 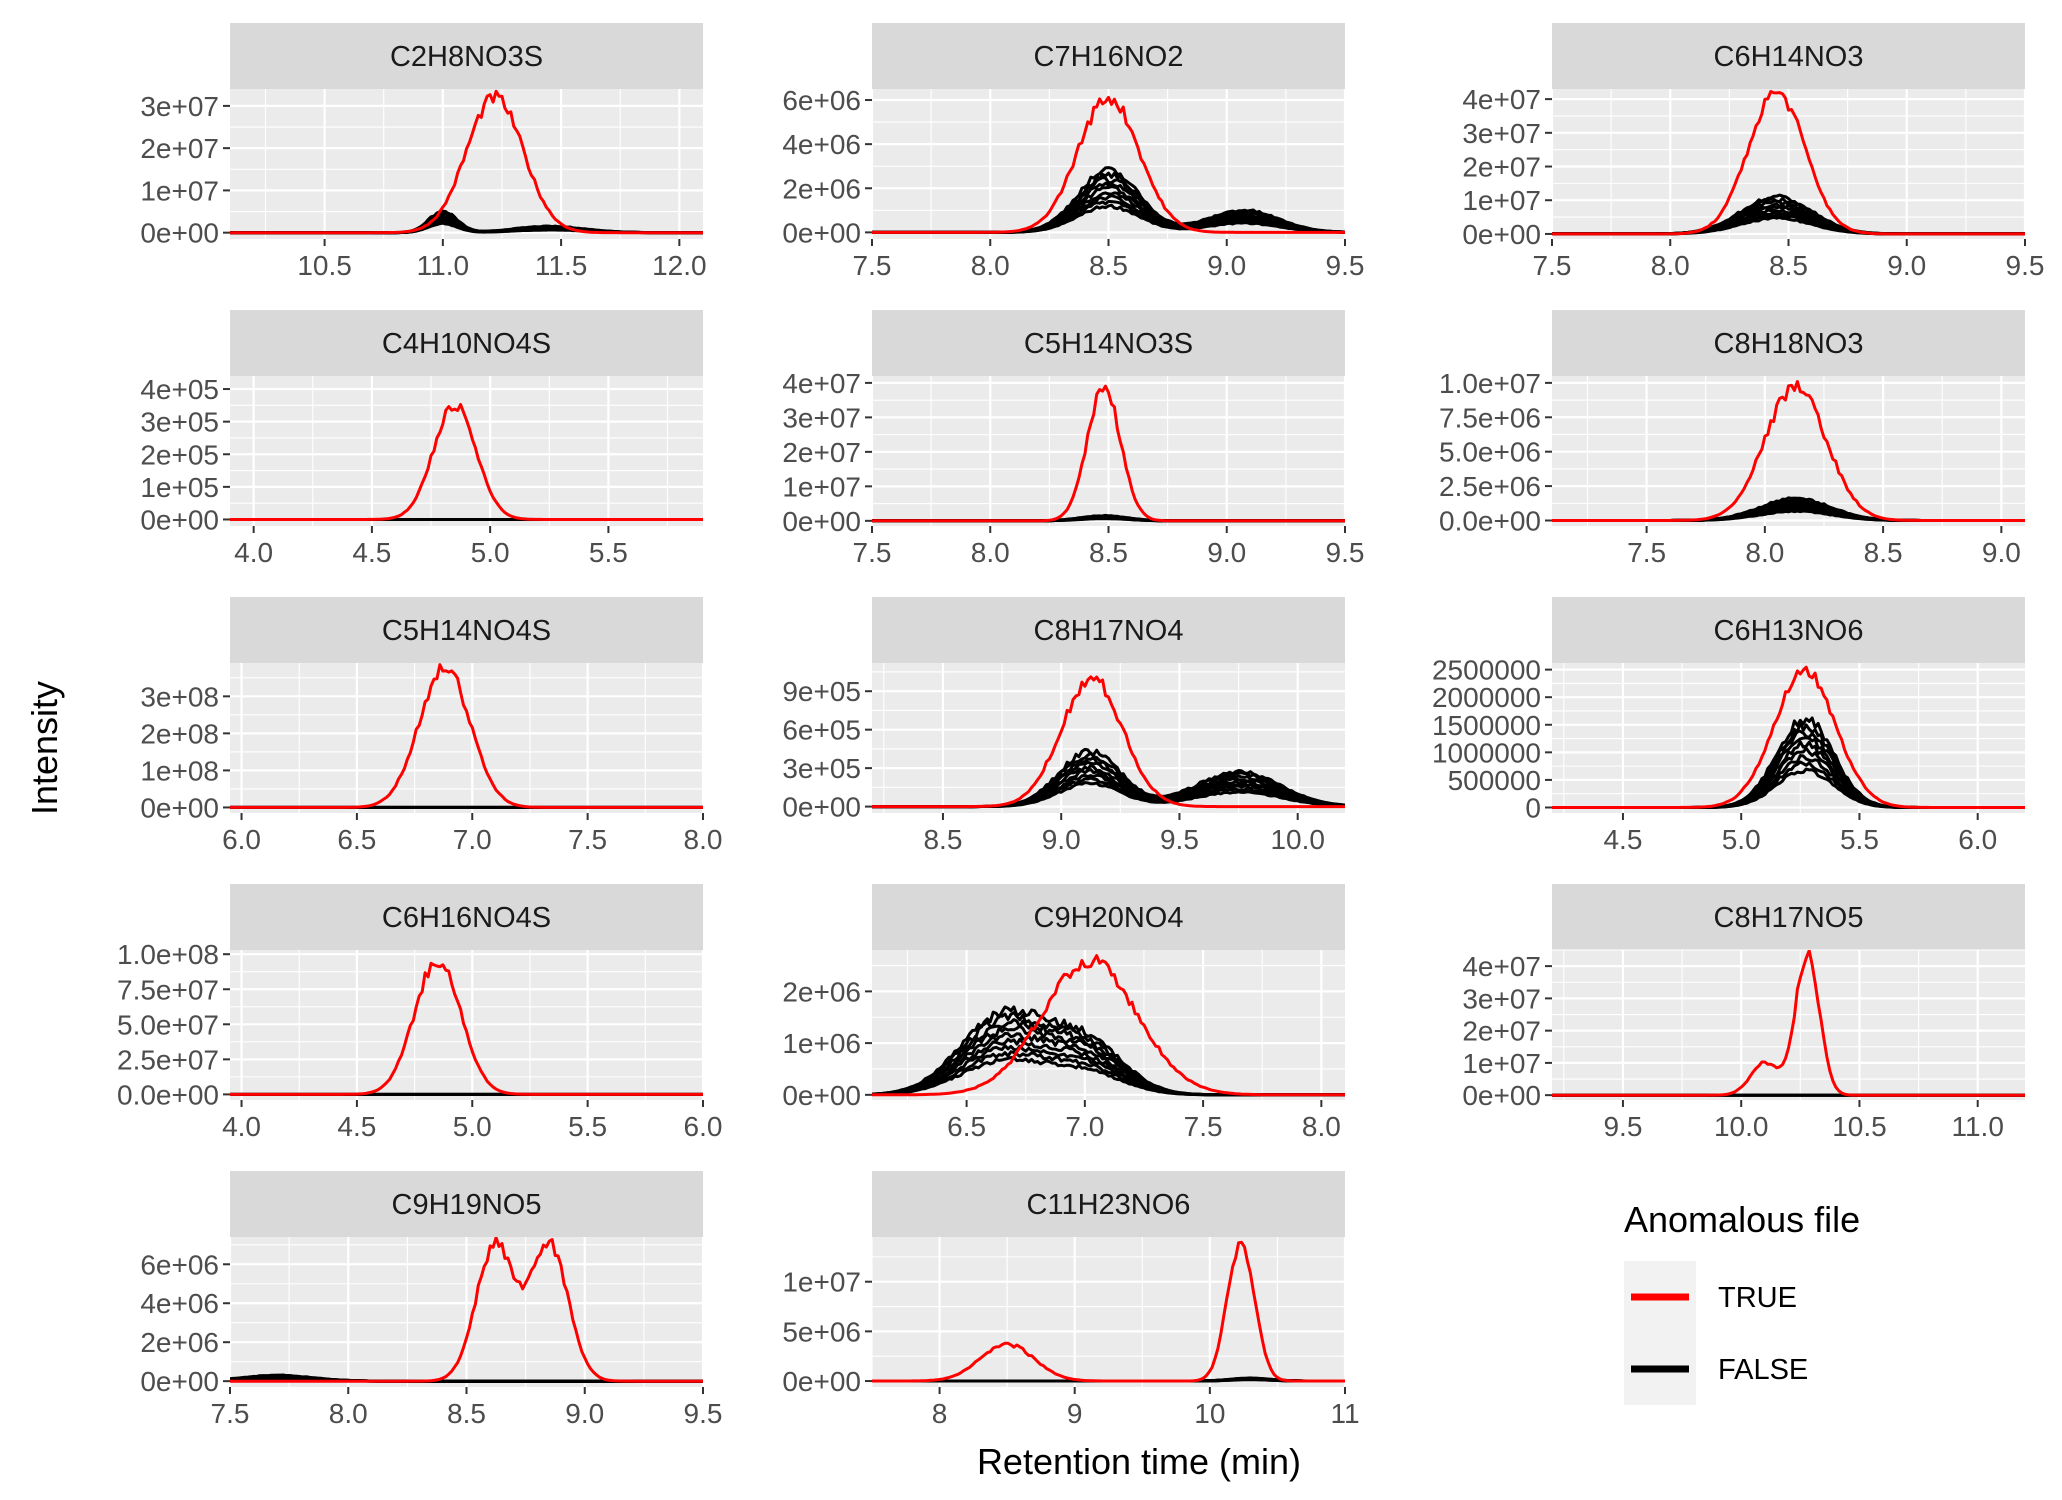 I want to click on strip-title: C4H10NO4S, so click(x=466, y=344).